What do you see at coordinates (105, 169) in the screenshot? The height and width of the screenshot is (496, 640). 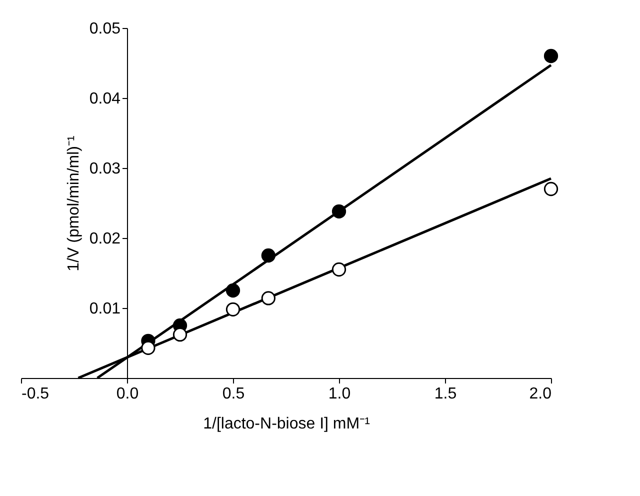 I see `y-tick-label: 0.03` at bounding box center [105, 169].